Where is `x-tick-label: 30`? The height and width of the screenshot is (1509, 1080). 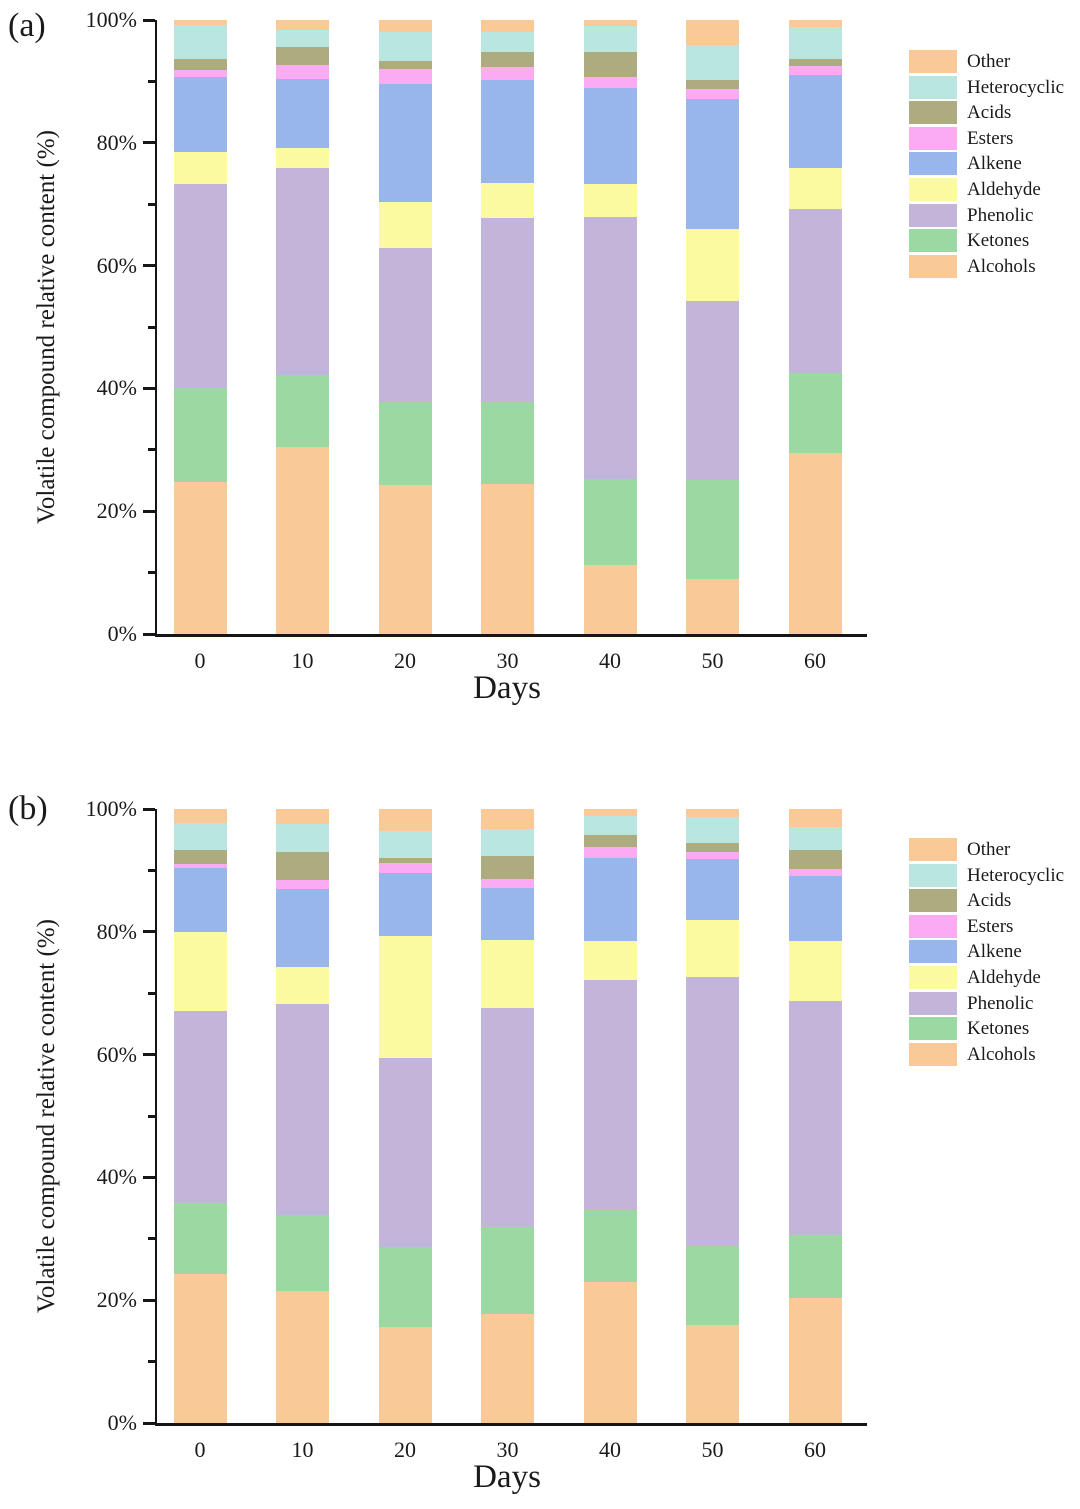
x-tick-label: 30 is located at coordinates (507, 1449).